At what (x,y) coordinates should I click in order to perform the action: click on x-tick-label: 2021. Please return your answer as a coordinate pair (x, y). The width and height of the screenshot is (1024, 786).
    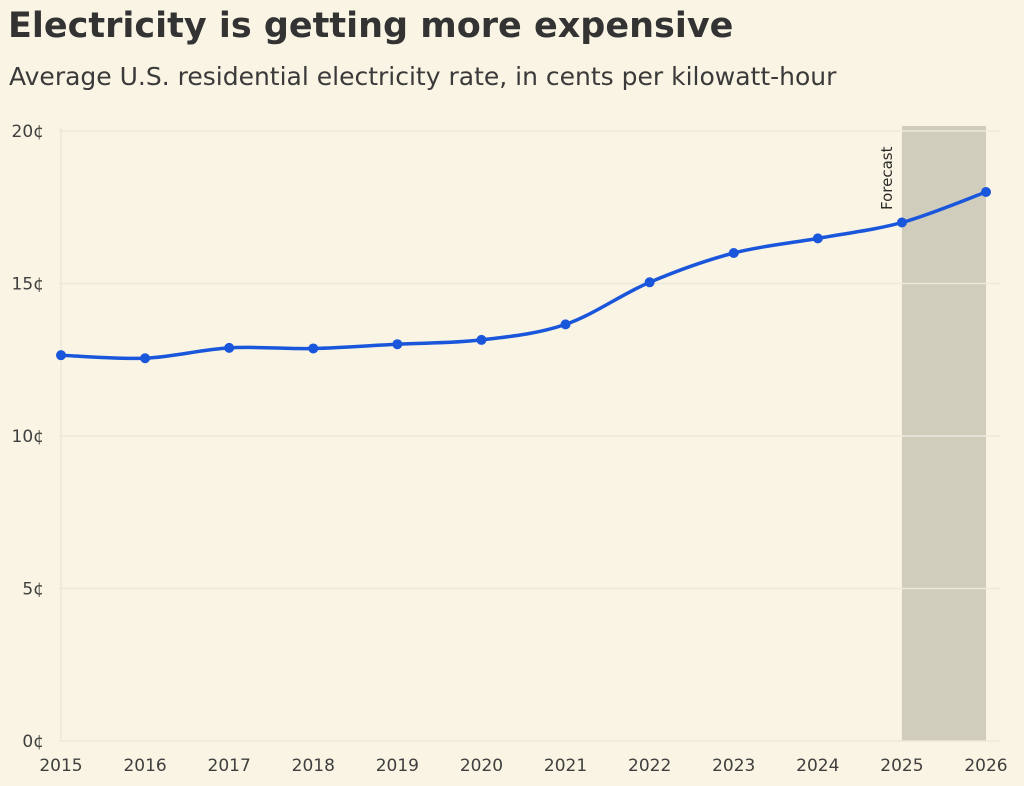
    Looking at the image, I should click on (565, 766).